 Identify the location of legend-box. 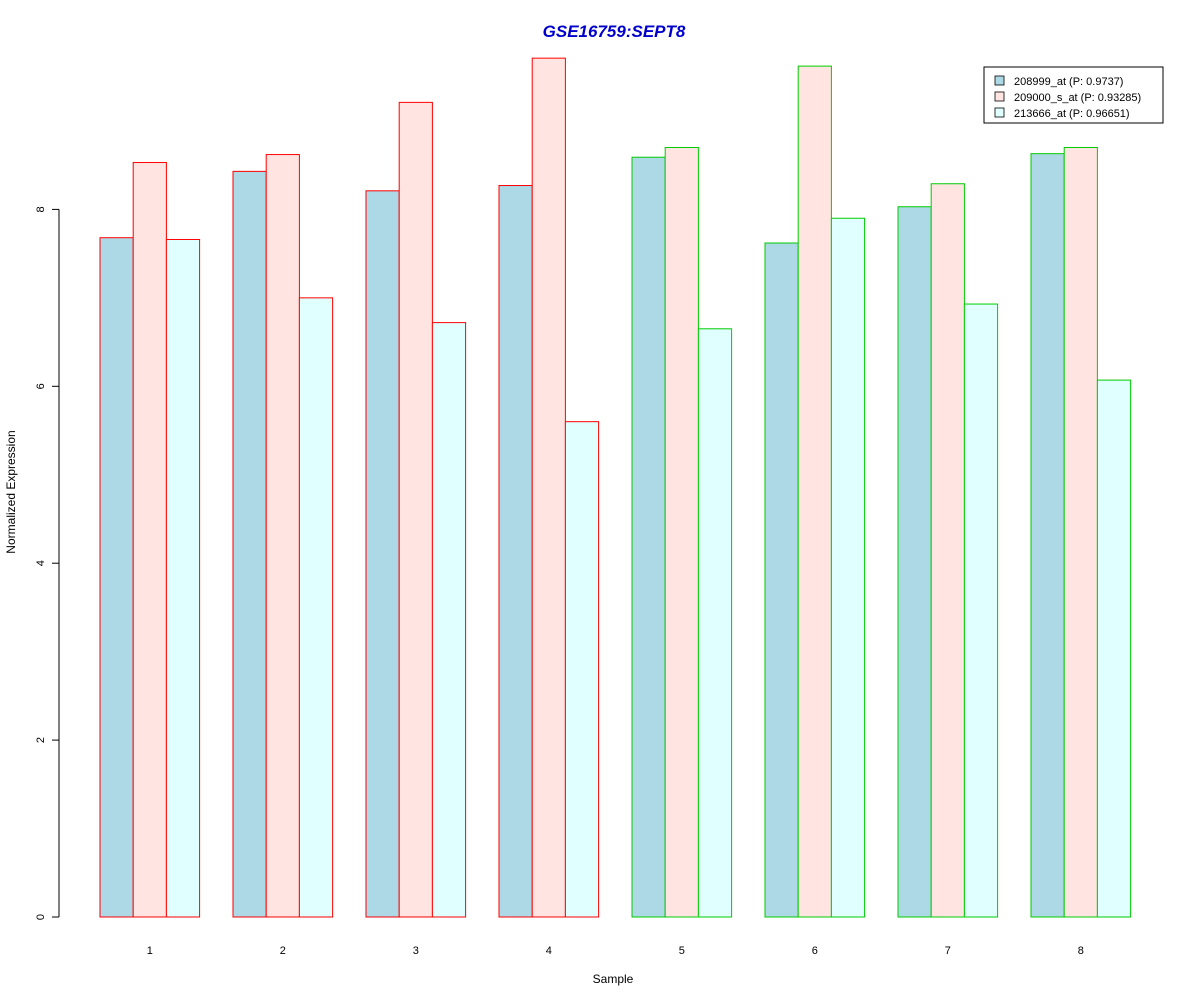
(1073, 95).